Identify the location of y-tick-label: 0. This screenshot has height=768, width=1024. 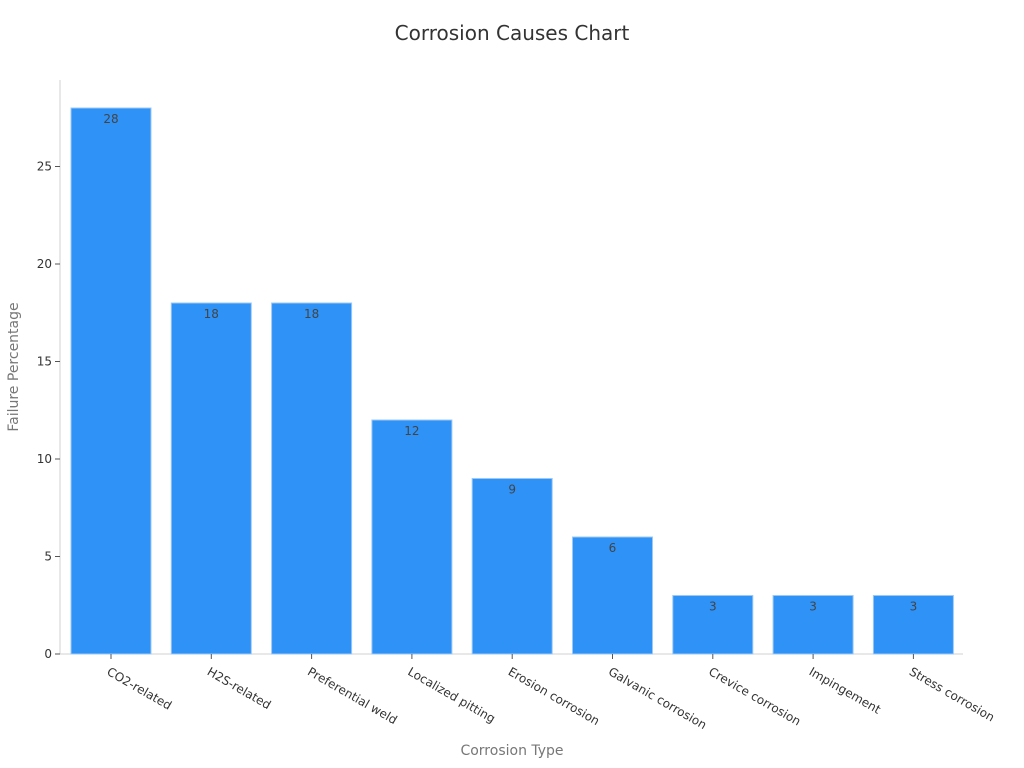
(48, 654).